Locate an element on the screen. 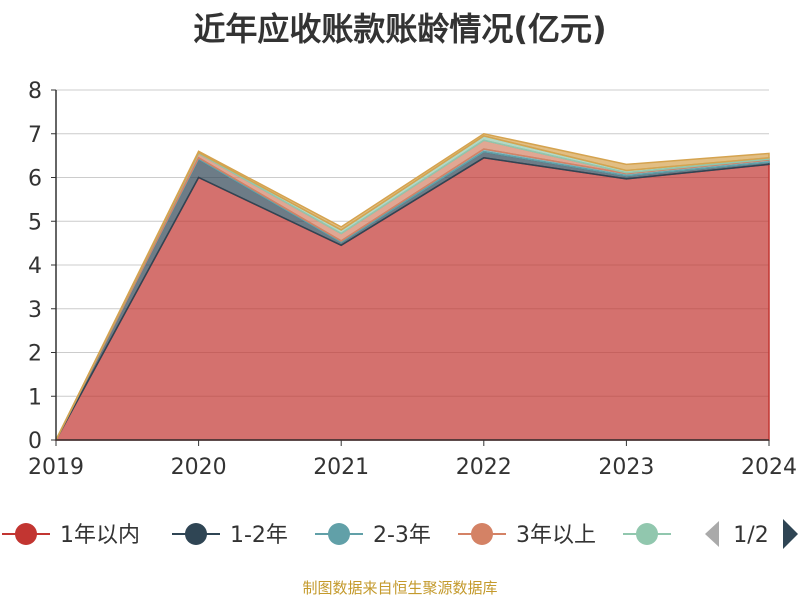 This screenshot has height=600, width=800. x-tick-label: 2020 is located at coordinates (199, 467).